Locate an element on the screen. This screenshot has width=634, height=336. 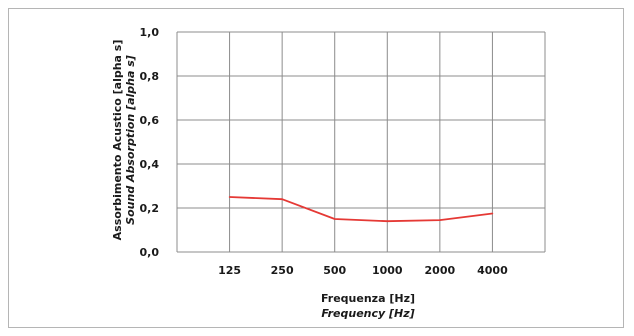
y-tick-label: 0,0 is located at coordinates (150, 252).